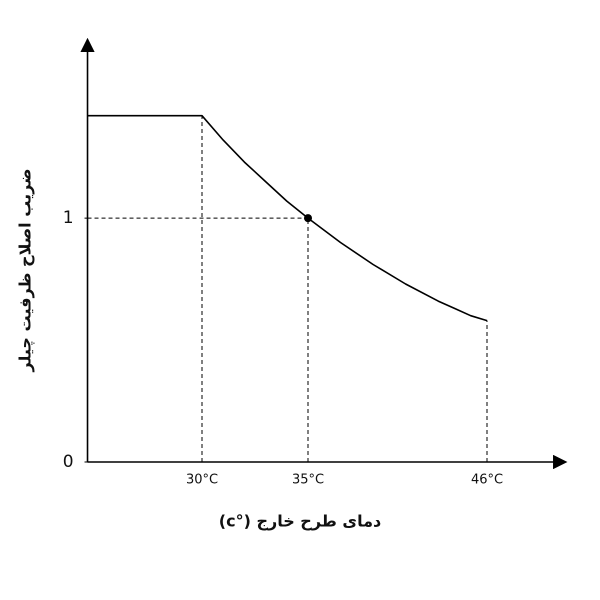 This screenshot has height=600, width=600. I want to click on y-tick-label: 1, so click(68, 218).